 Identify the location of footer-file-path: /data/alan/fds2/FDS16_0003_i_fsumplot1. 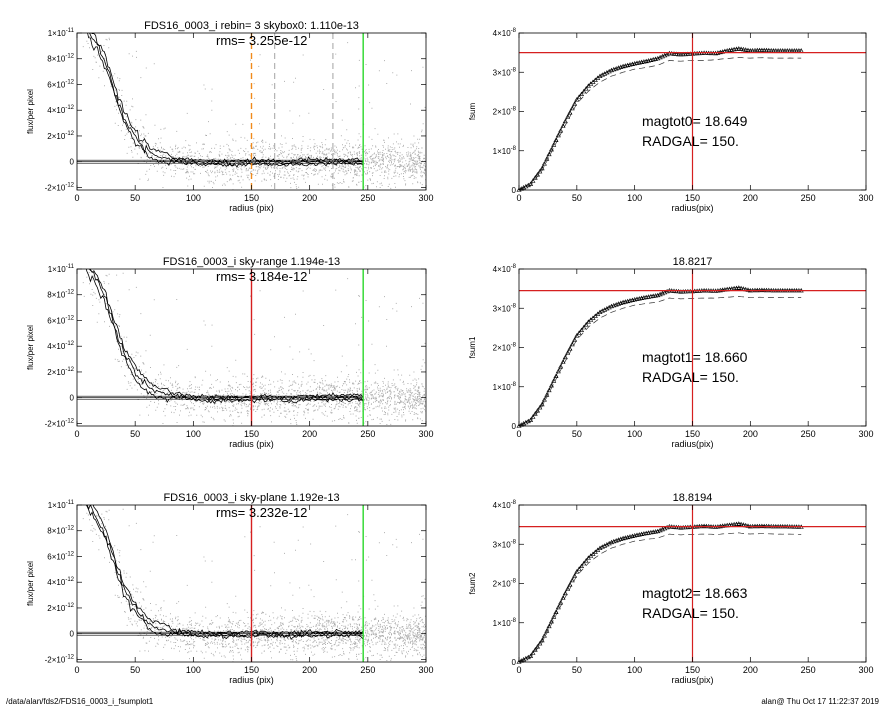
(80, 701).